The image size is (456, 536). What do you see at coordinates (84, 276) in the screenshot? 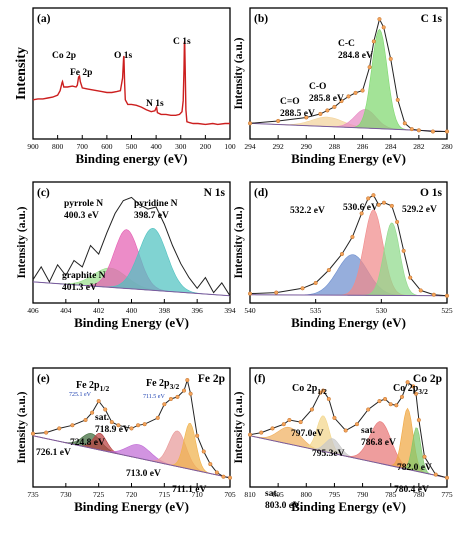
I see `component-label: graphite N` at bounding box center [84, 276].